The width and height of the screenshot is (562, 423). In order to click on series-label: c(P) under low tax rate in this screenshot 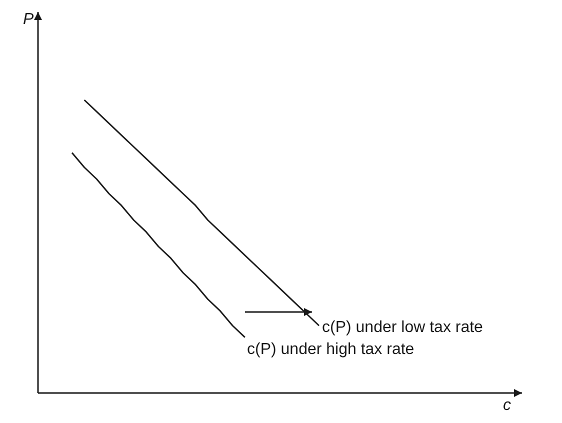, I will do `click(403, 327)`.